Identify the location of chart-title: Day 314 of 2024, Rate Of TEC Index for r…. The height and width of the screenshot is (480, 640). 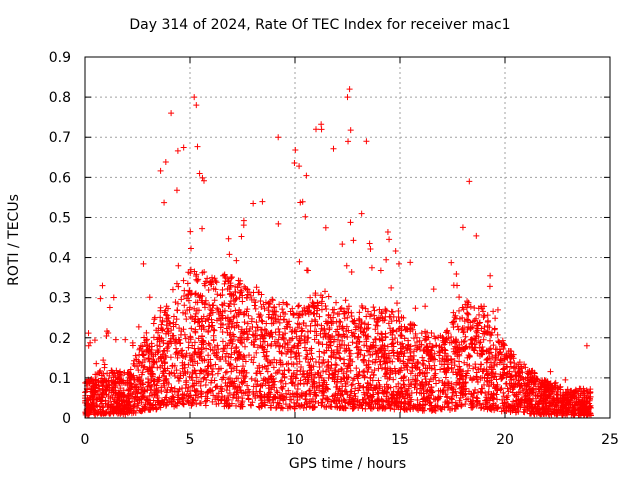
(320, 25).